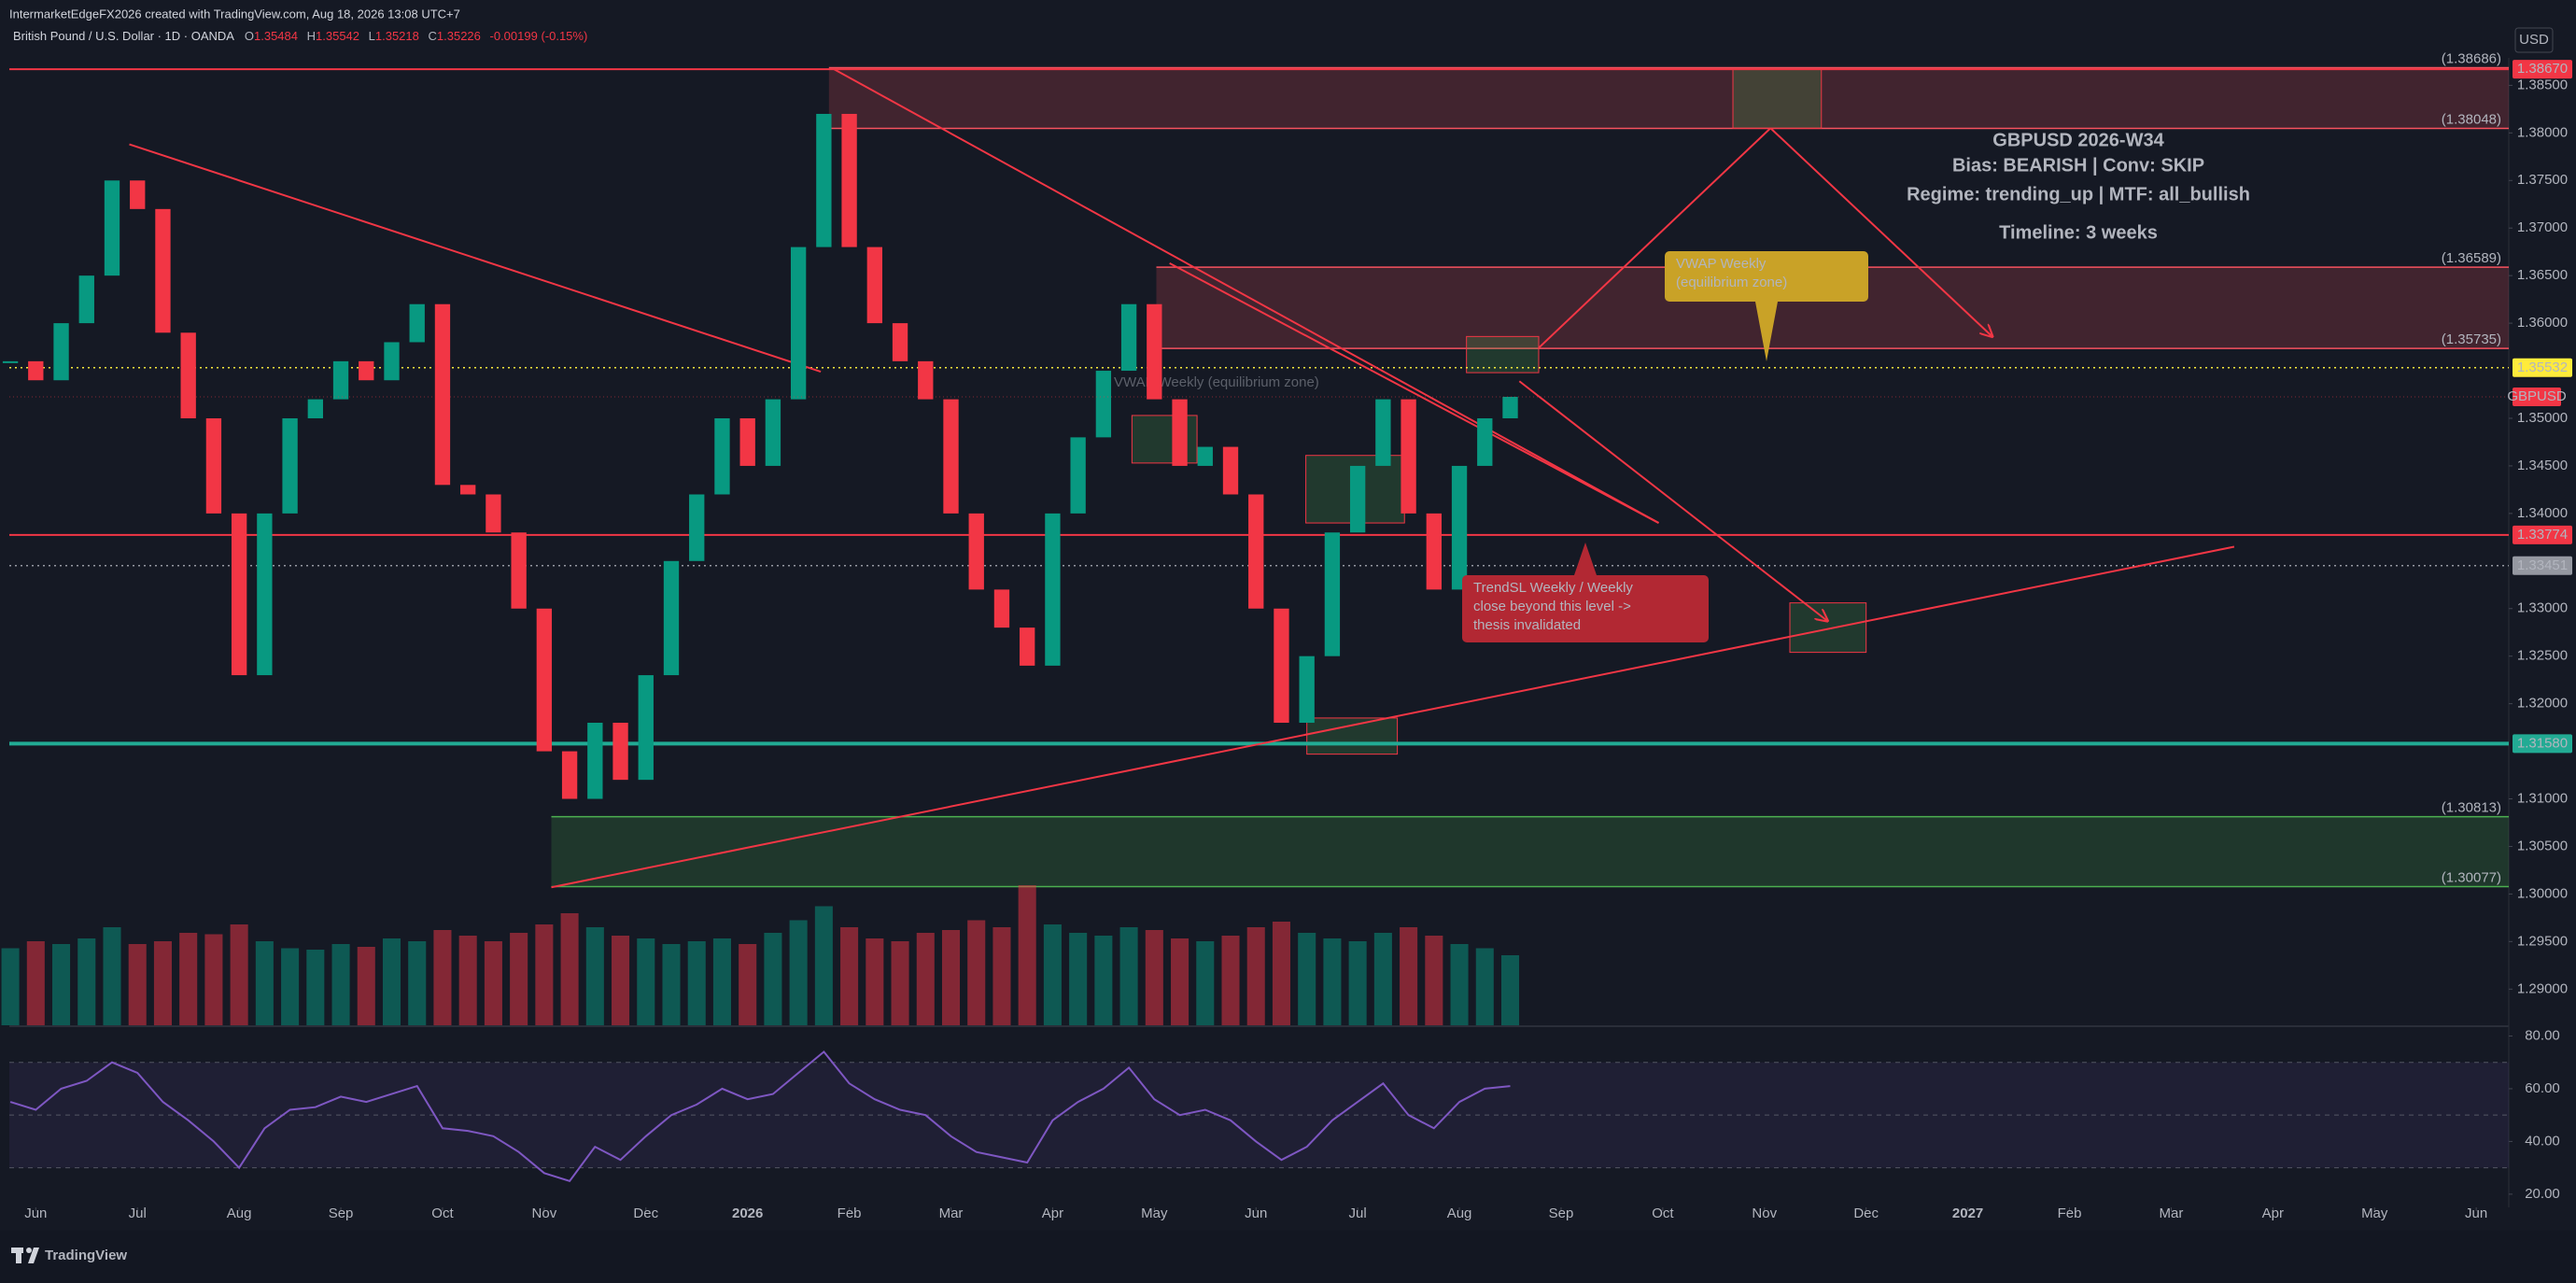  I want to click on rsi-tick-label: 60.00, so click(2542, 1088).